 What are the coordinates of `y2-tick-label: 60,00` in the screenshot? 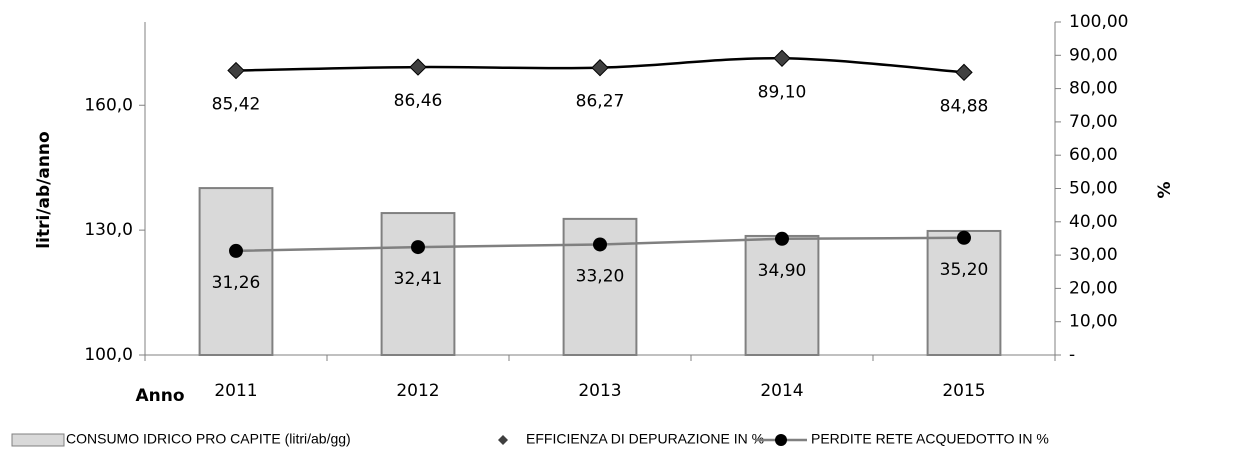 It's located at (1093, 155).